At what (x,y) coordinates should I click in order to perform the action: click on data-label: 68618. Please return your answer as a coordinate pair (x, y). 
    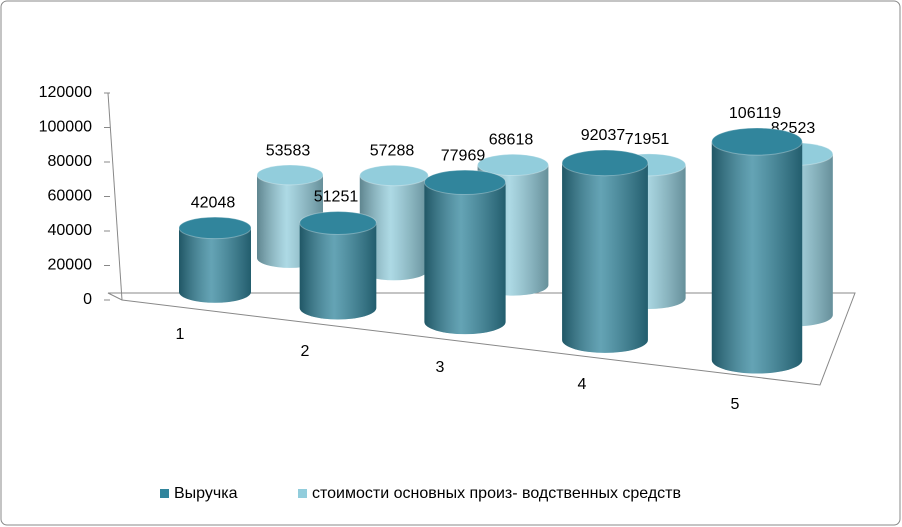
    Looking at the image, I should click on (511, 140).